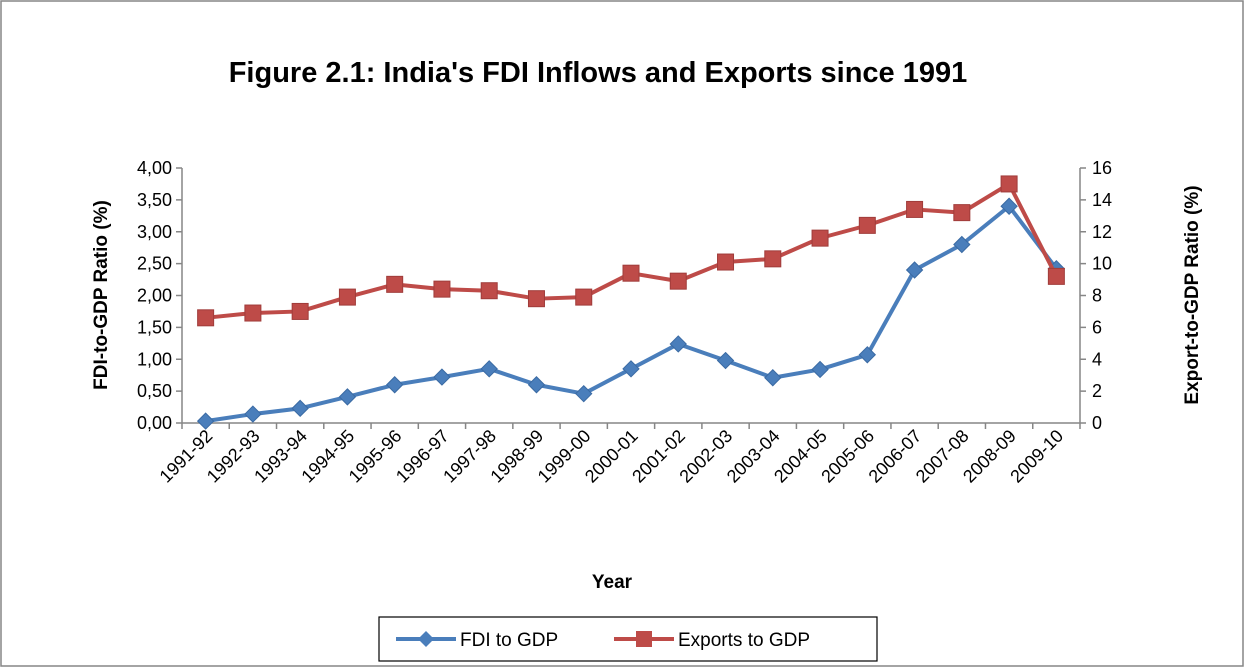 The height and width of the screenshot is (667, 1244). What do you see at coordinates (154, 264) in the screenshot?
I see `left-y-tick-label: 2,50` at bounding box center [154, 264].